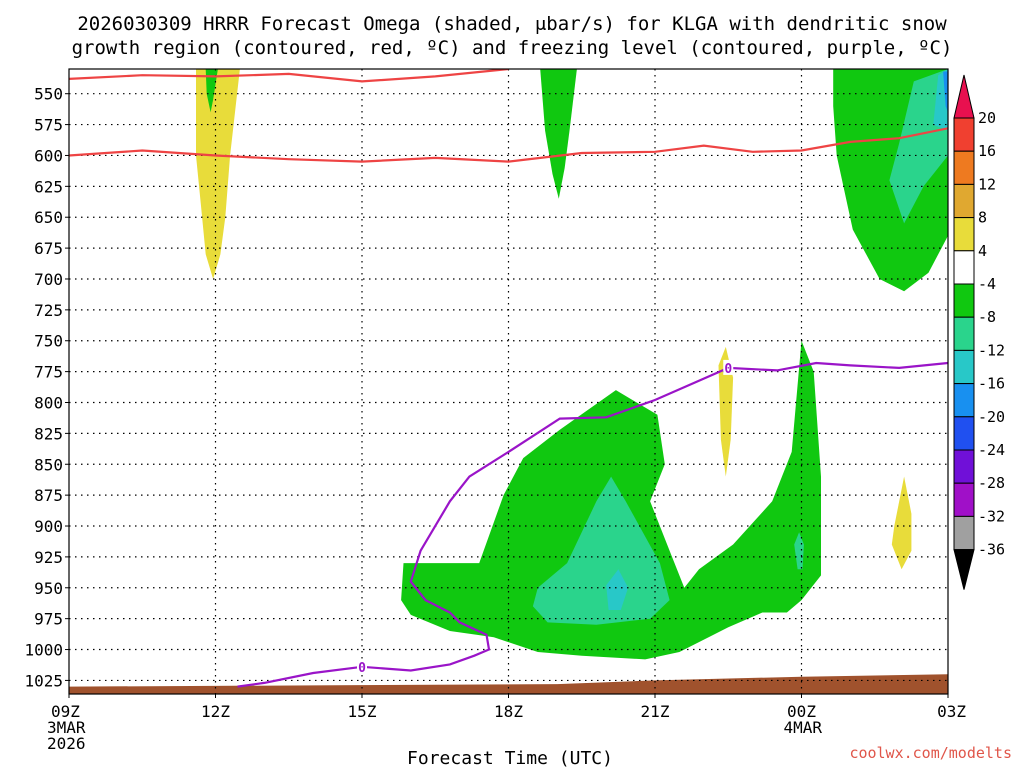 Image resolution: width=1024 pixels, height=768 pixels. What do you see at coordinates (48, 186) in the screenshot?
I see `y-tick-label: 625` at bounding box center [48, 186].